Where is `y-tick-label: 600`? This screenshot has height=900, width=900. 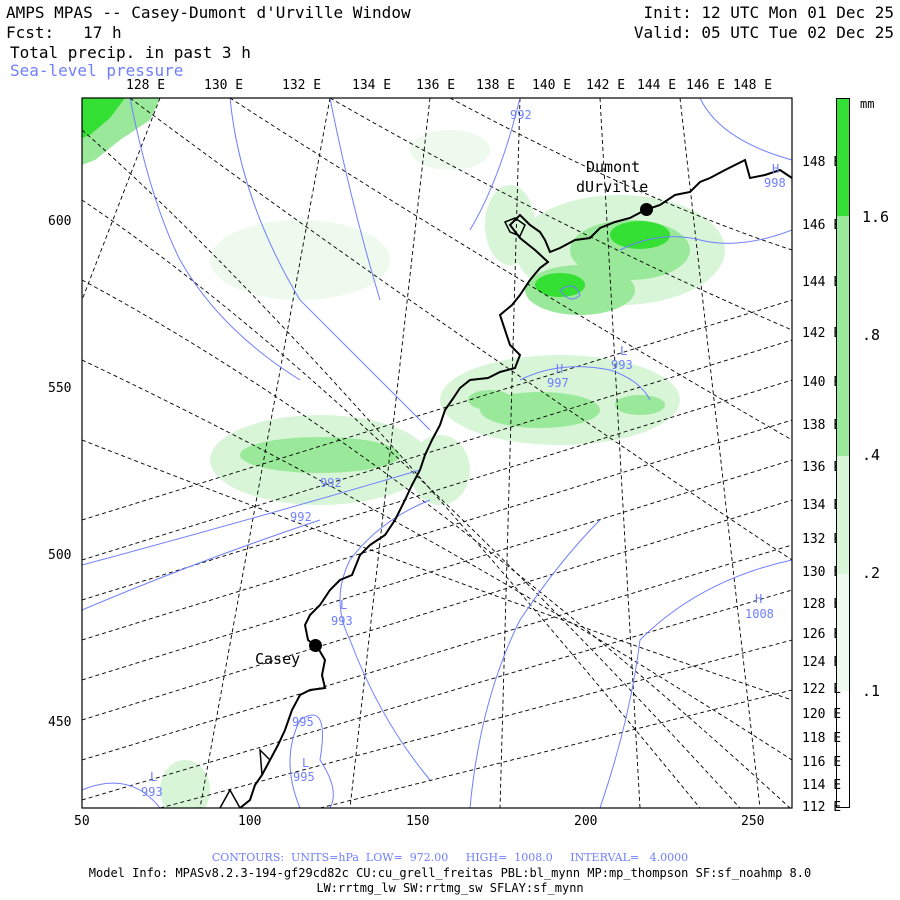 y-tick-label: 600 is located at coordinates (60, 221).